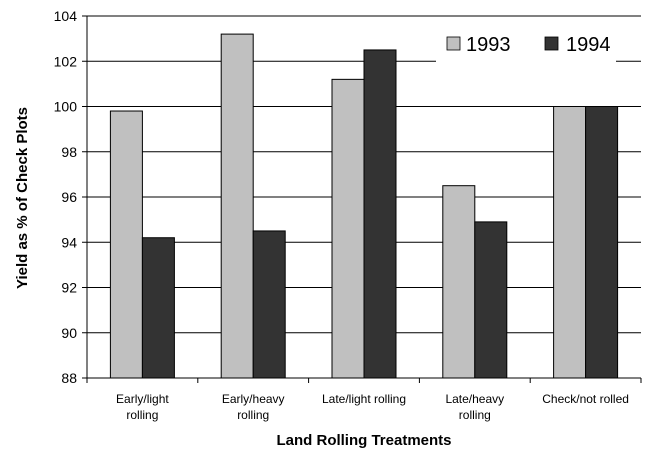 The width and height of the screenshot is (649, 456). What do you see at coordinates (142, 399) in the screenshot?
I see `x-tick-label-line: Early/light` at bounding box center [142, 399].